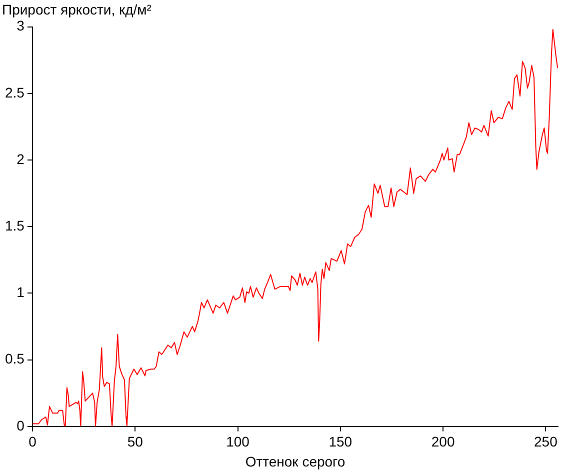 This screenshot has height=471, width=561. What do you see at coordinates (20, 292) in the screenshot?
I see `y-tick-label: 1` at bounding box center [20, 292].